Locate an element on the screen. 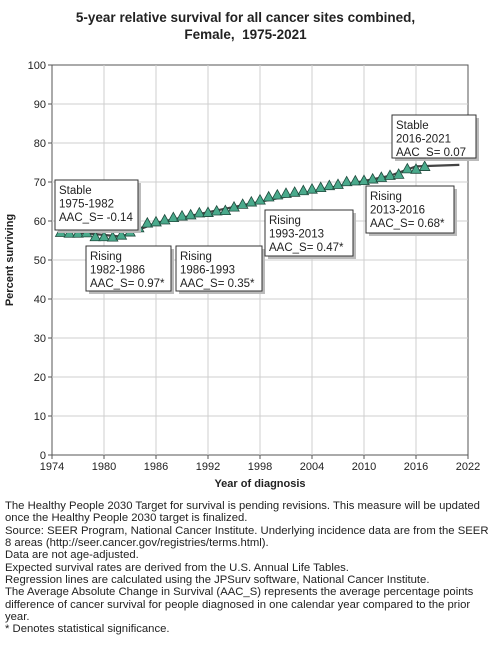 This screenshot has height=646, width=491. data-points is located at coordinates (242, 201).